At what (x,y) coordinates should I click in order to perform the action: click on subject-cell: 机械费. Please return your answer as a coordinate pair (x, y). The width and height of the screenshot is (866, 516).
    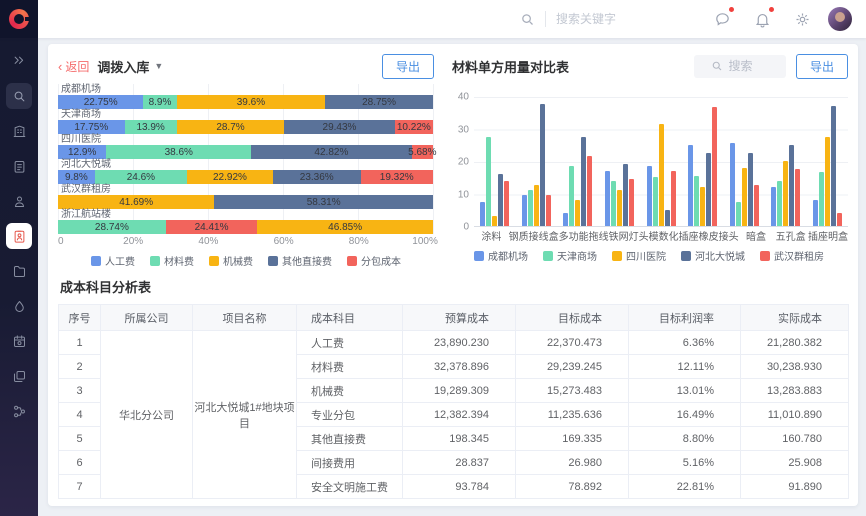
    Looking at the image, I should click on (349, 390).